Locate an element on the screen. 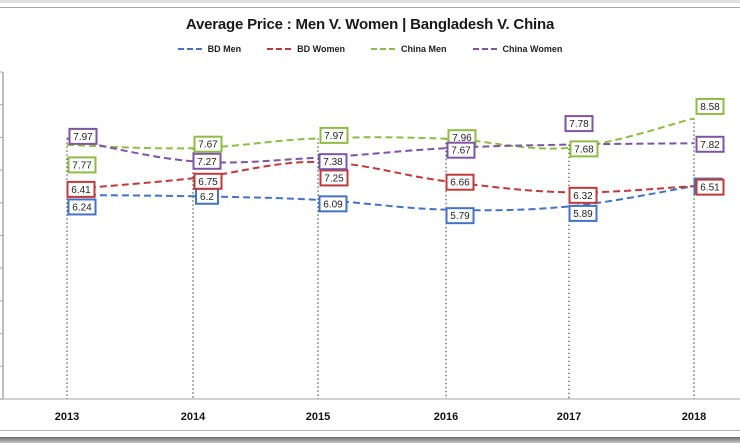 The height and width of the screenshot is (443, 740). data-label-bd-women-2015: 7.25 is located at coordinates (334, 178).